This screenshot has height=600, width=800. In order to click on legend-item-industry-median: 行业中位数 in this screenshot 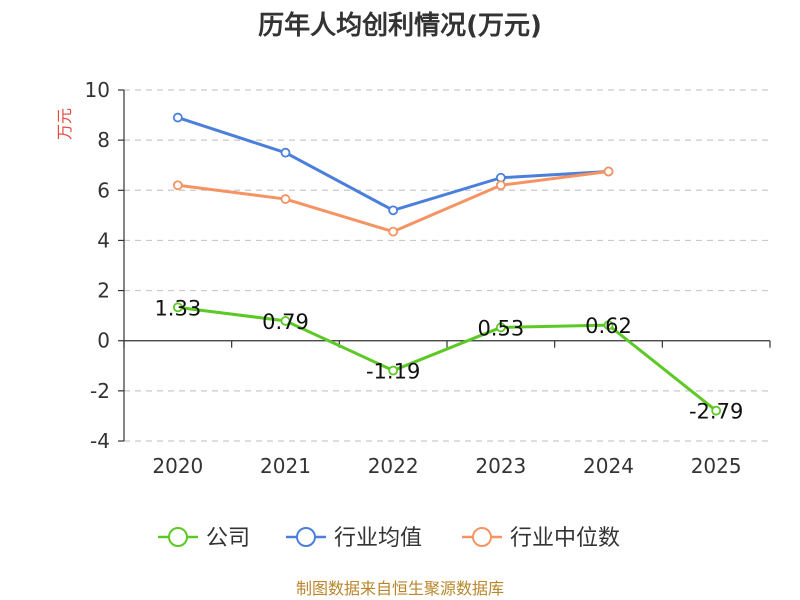, I will do `click(541, 538)`.